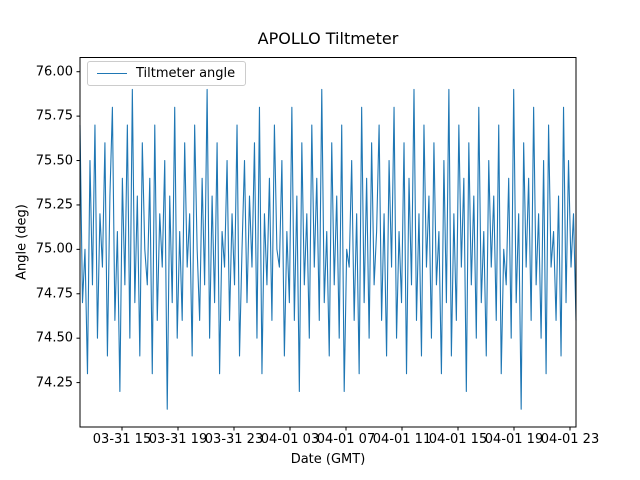 This screenshot has width=640, height=480. Describe the element at coordinates (112, 73) in the screenshot. I see `legend-line-sample` at that location.